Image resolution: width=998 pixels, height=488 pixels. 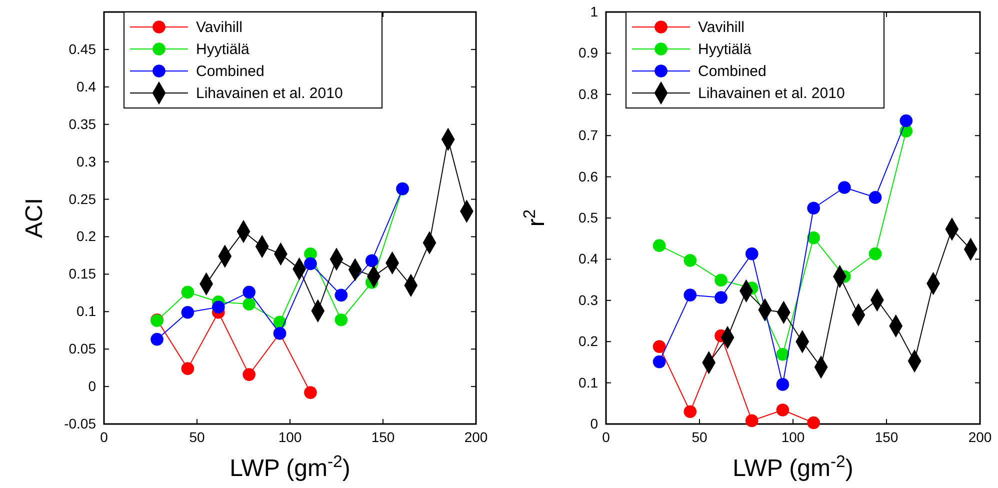 What do you see at coordinates (588, 135) in the screenshot?
I see `y-tick-label: 0.7` at bounding box center [588, 135].